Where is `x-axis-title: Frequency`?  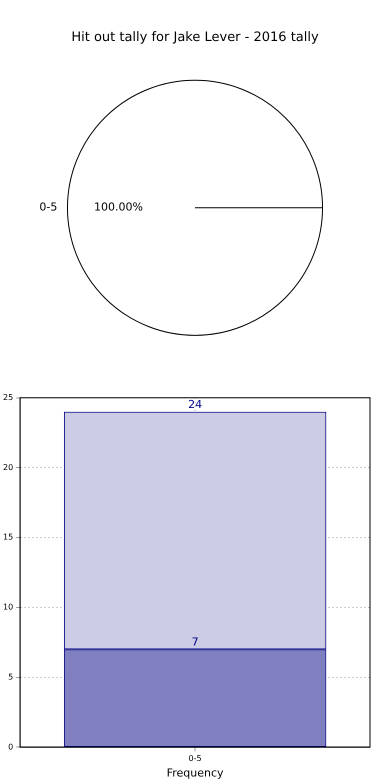 x-axis-title: Frequency is located at coordinates (195, 773).